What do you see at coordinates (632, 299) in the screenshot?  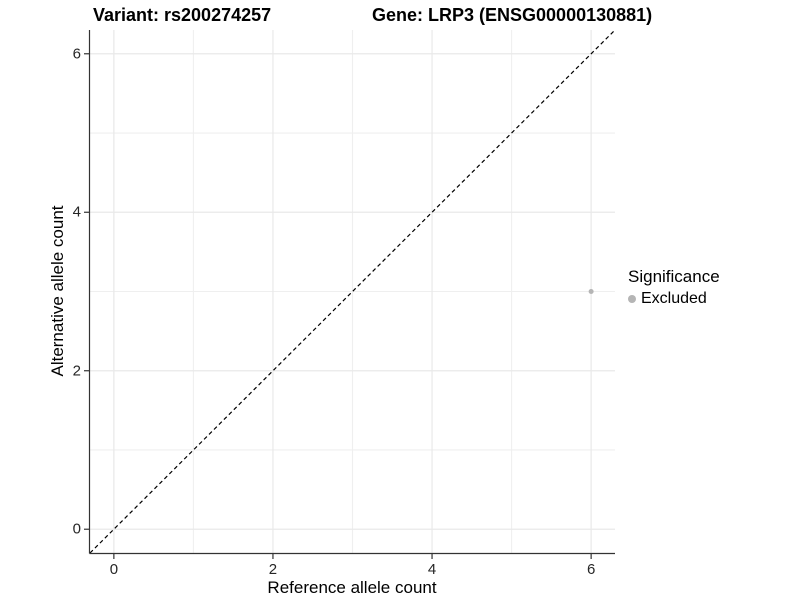 I see `legend-marker-circle-icon` at bounding box center [632, 299].